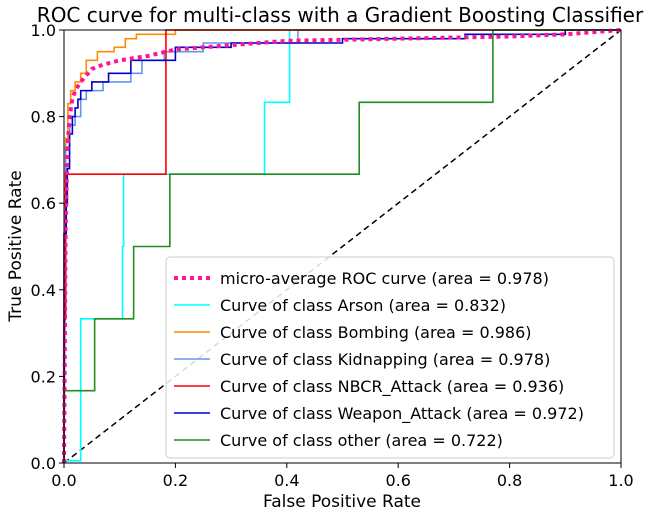 The height and width of the screenshot is (518, 659). What do you see at coordinates (175, 480) in the screenshot?
I see `x-tick-label: 0.2` at bounding box center [175, 480].